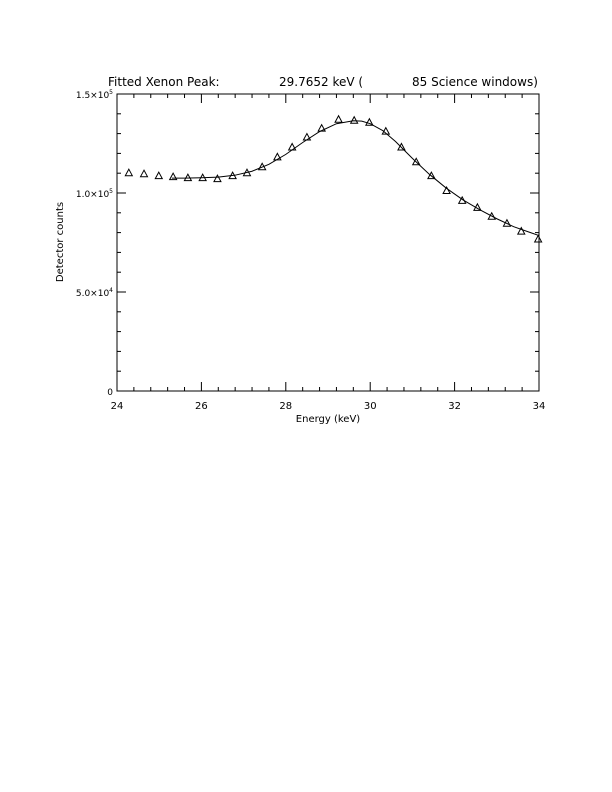  I want to click on y-axis-label: Detector counts, so click(60, 242).